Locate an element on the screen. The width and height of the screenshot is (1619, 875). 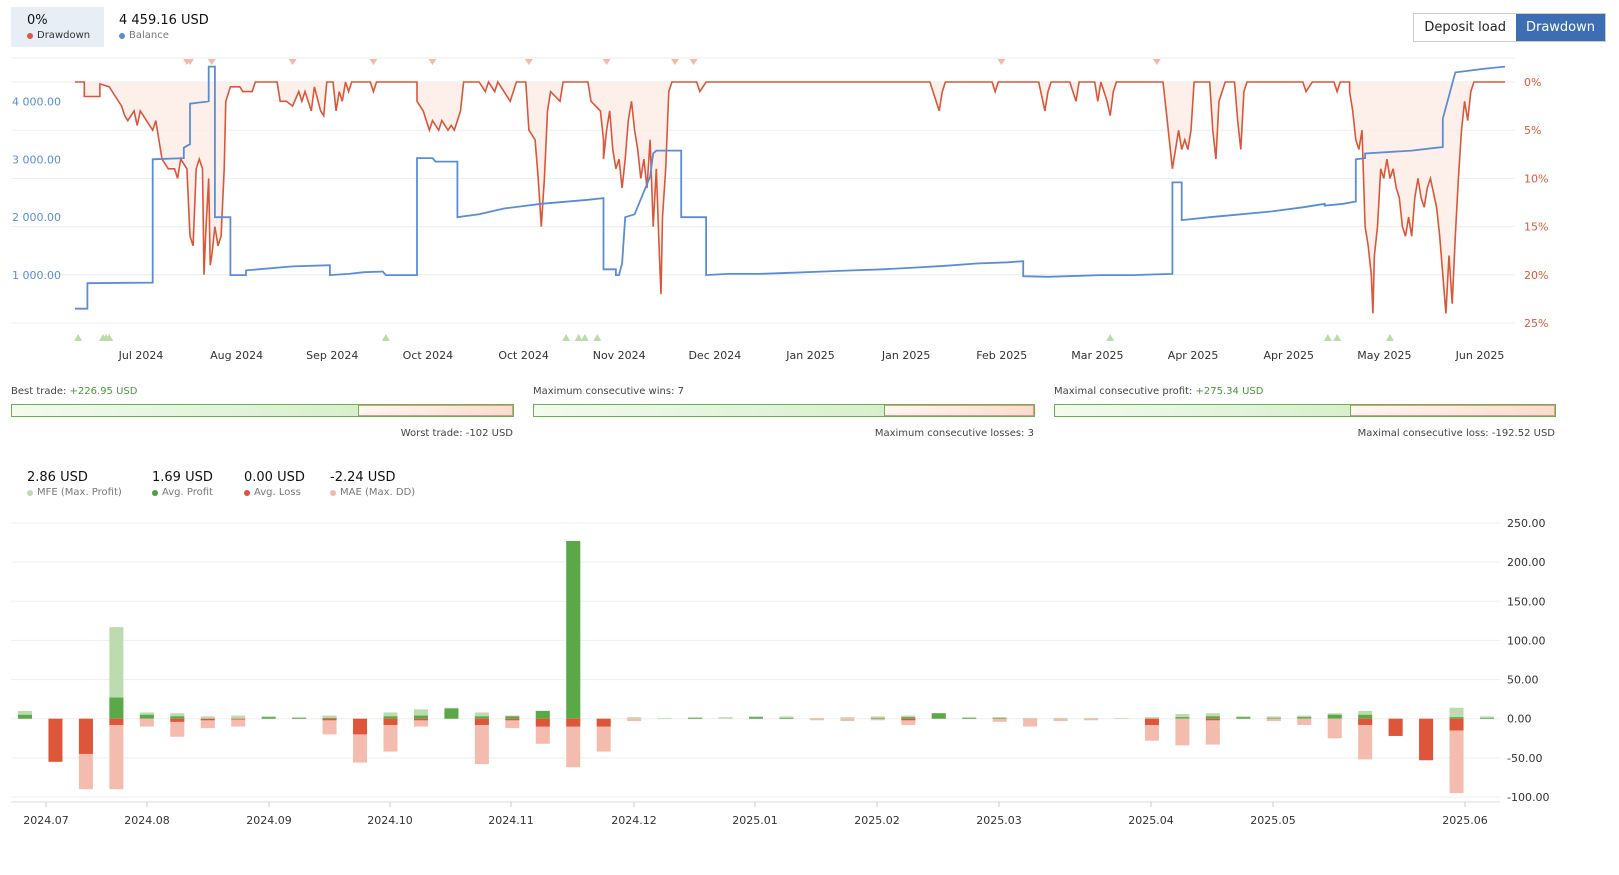
balance-legend-value: 4 459.16 USD is located at coordinates (164, 20).